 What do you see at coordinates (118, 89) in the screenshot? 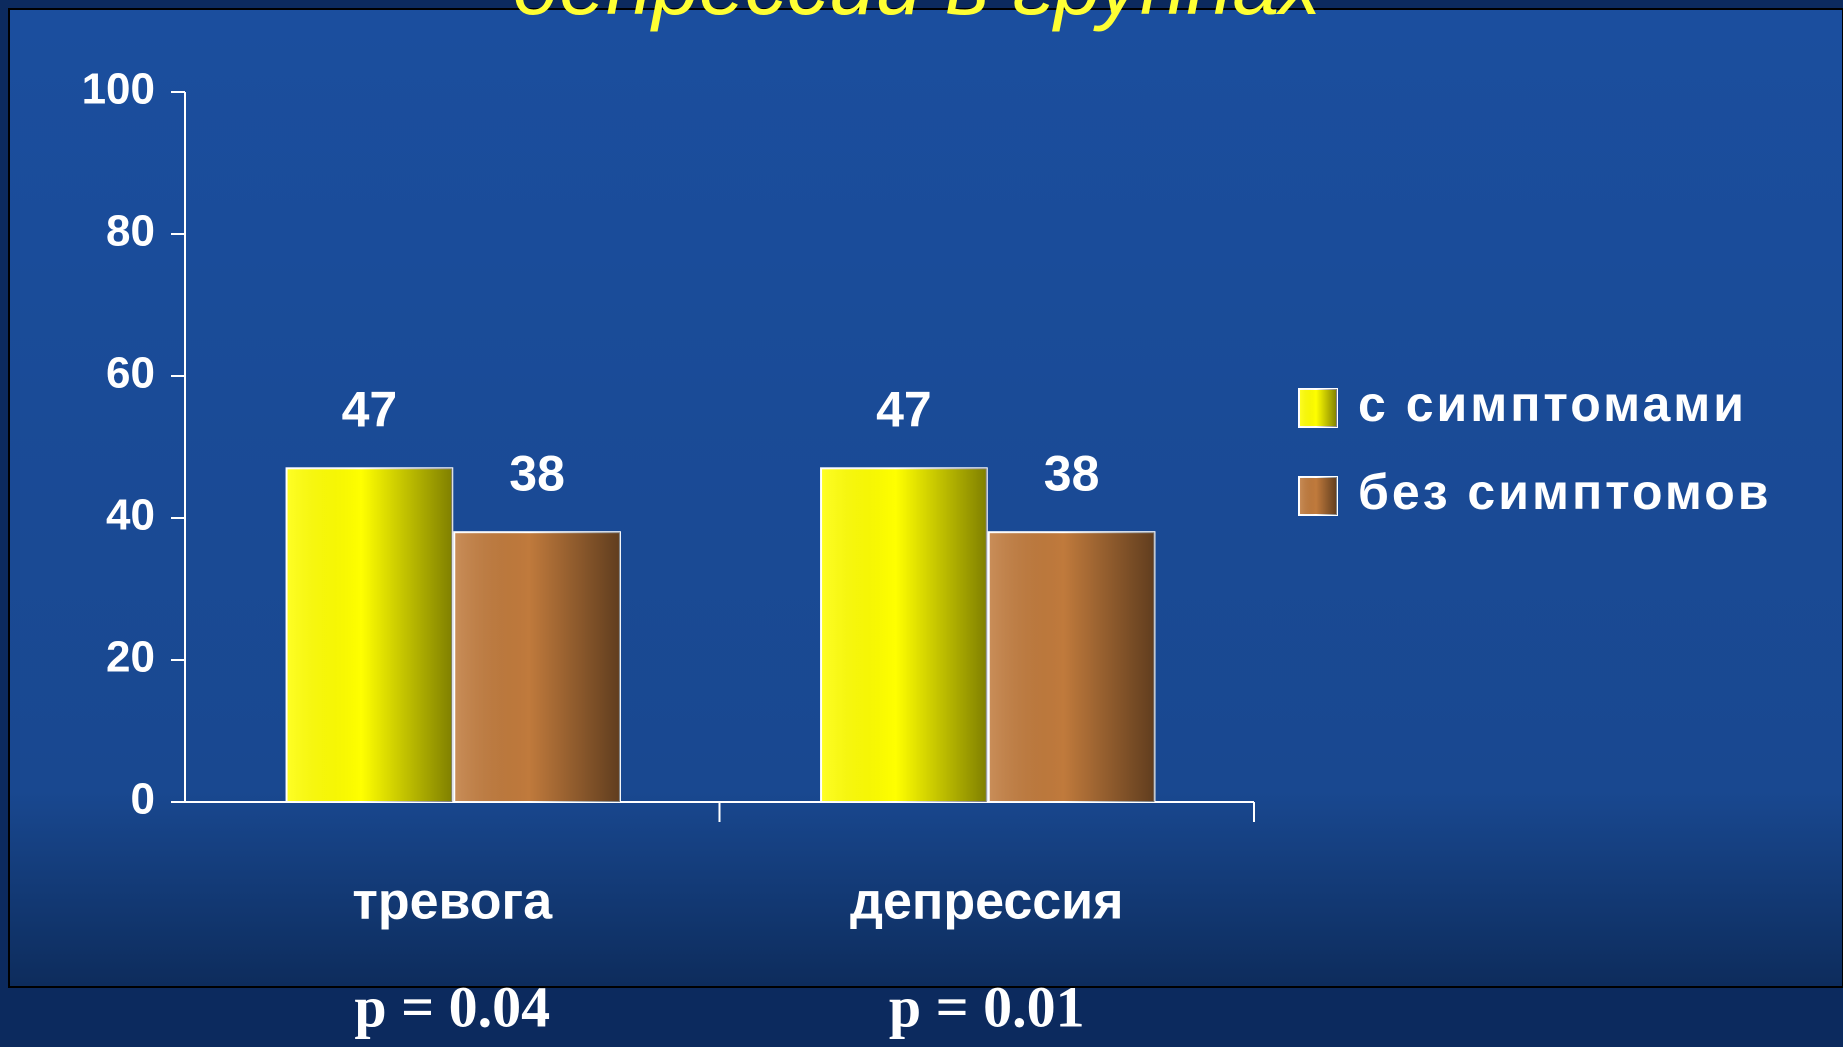
I see `y-tick-label: 100` at bounding box center [118, 89].